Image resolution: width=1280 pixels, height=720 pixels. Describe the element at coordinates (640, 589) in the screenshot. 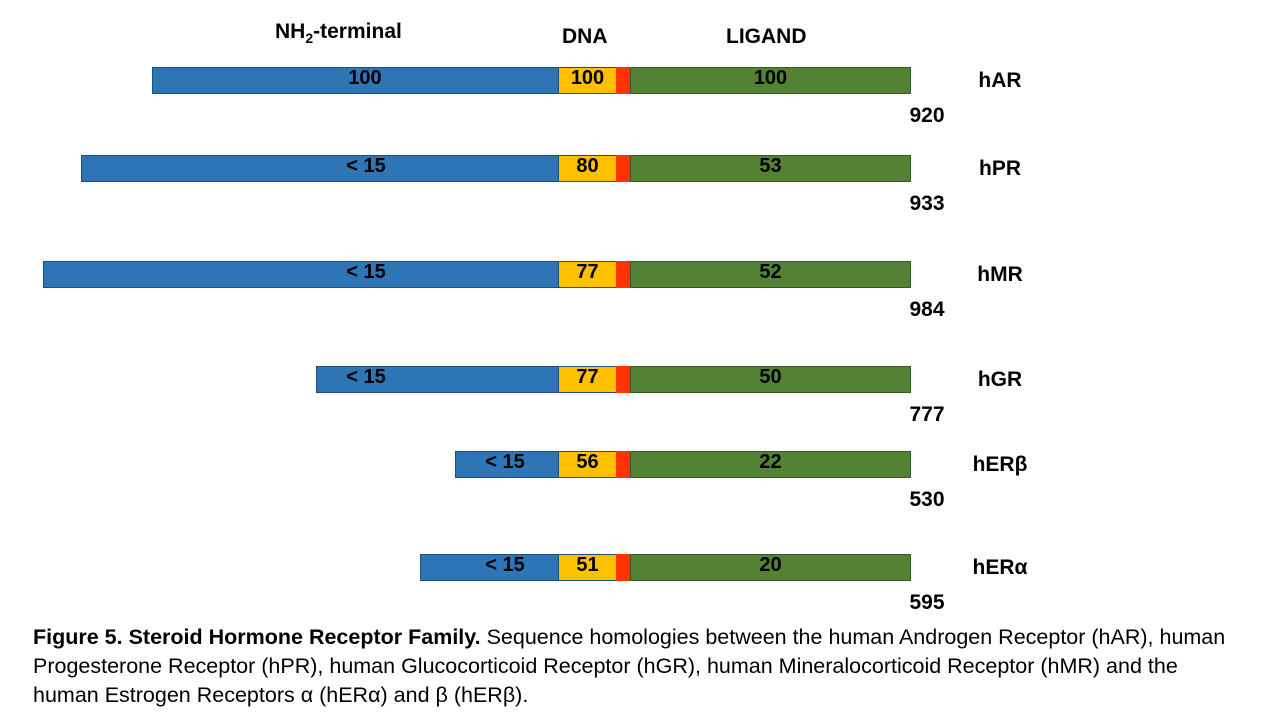

I see `receptor-row-hera: < 15 51 20 hERα 595` at that location.